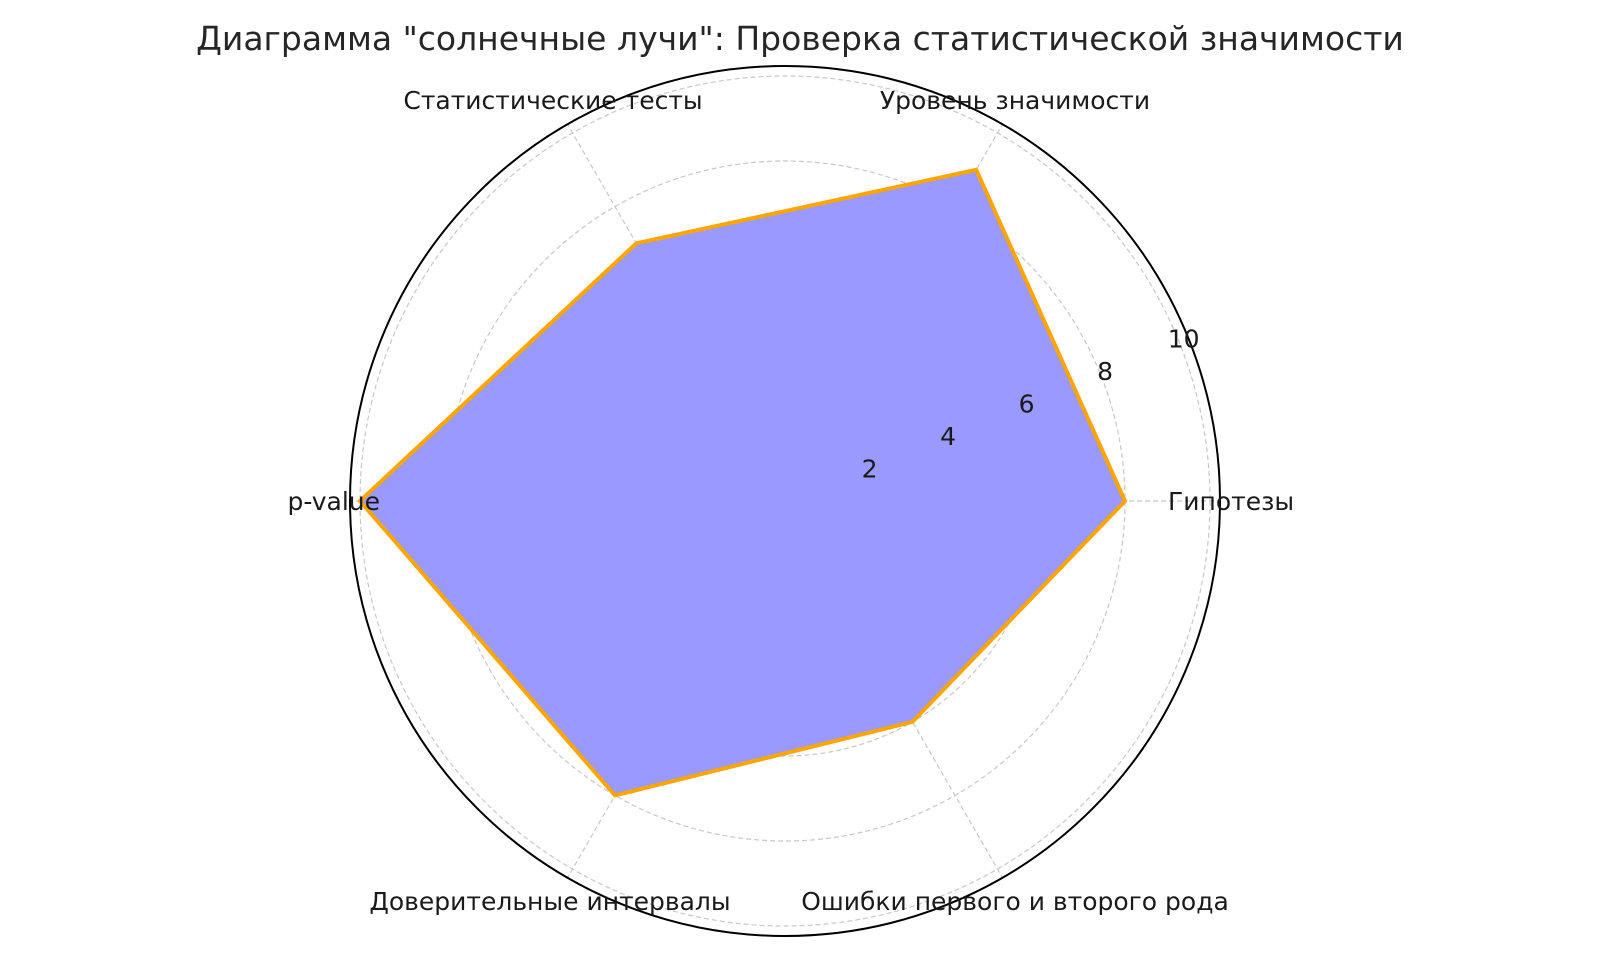 This screenshot has height=974, width=1600. I want to click on radial-tick-label: 8, so click(1105, 371).